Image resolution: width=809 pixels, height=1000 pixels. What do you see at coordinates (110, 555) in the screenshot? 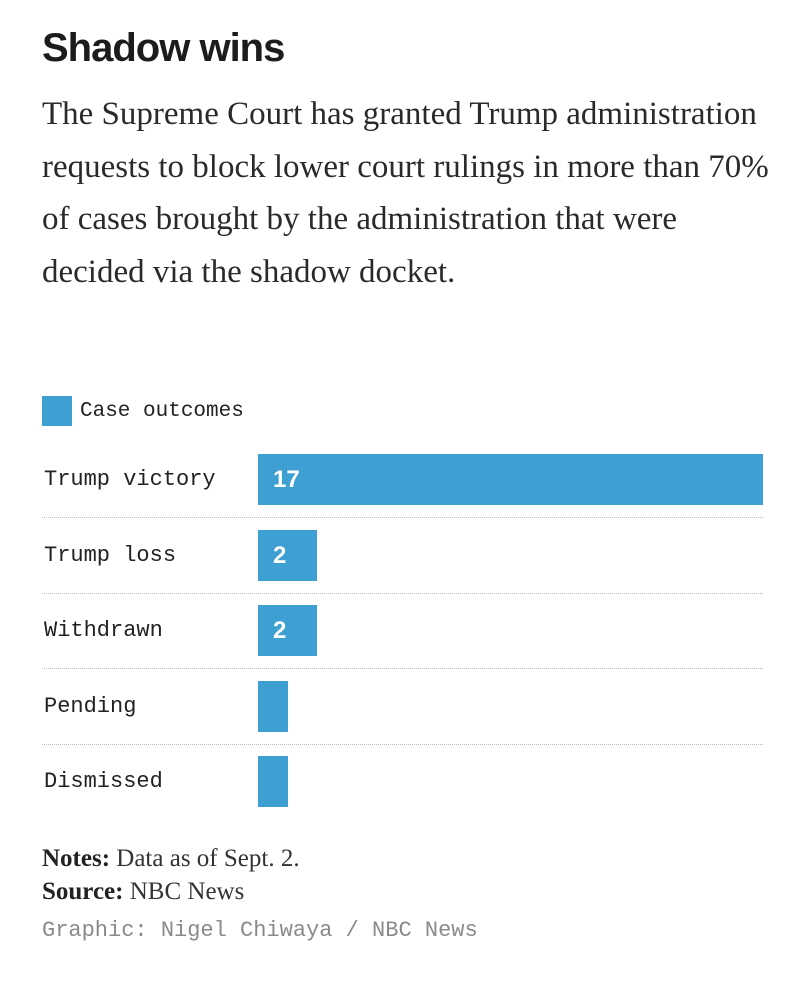
I see `bar-category-label: Trump loss` at bounding box center [110, 555].